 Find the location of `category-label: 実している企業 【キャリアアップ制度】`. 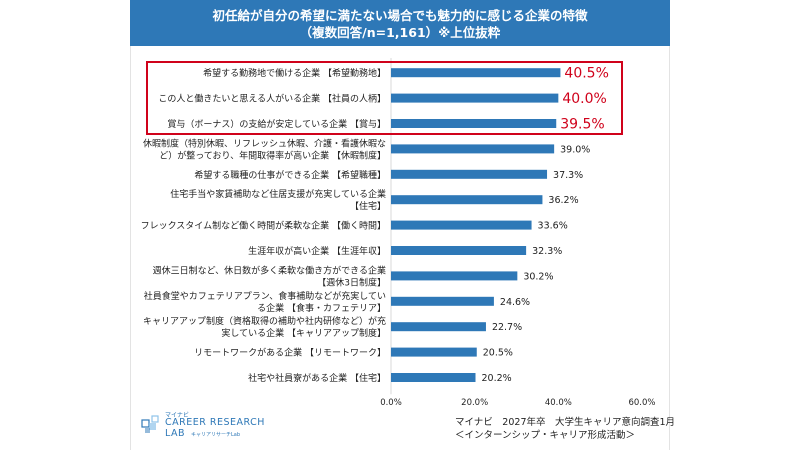

category-label: 実している企業 【キャリアアップ制度】 is located at coordinates (303, 333).